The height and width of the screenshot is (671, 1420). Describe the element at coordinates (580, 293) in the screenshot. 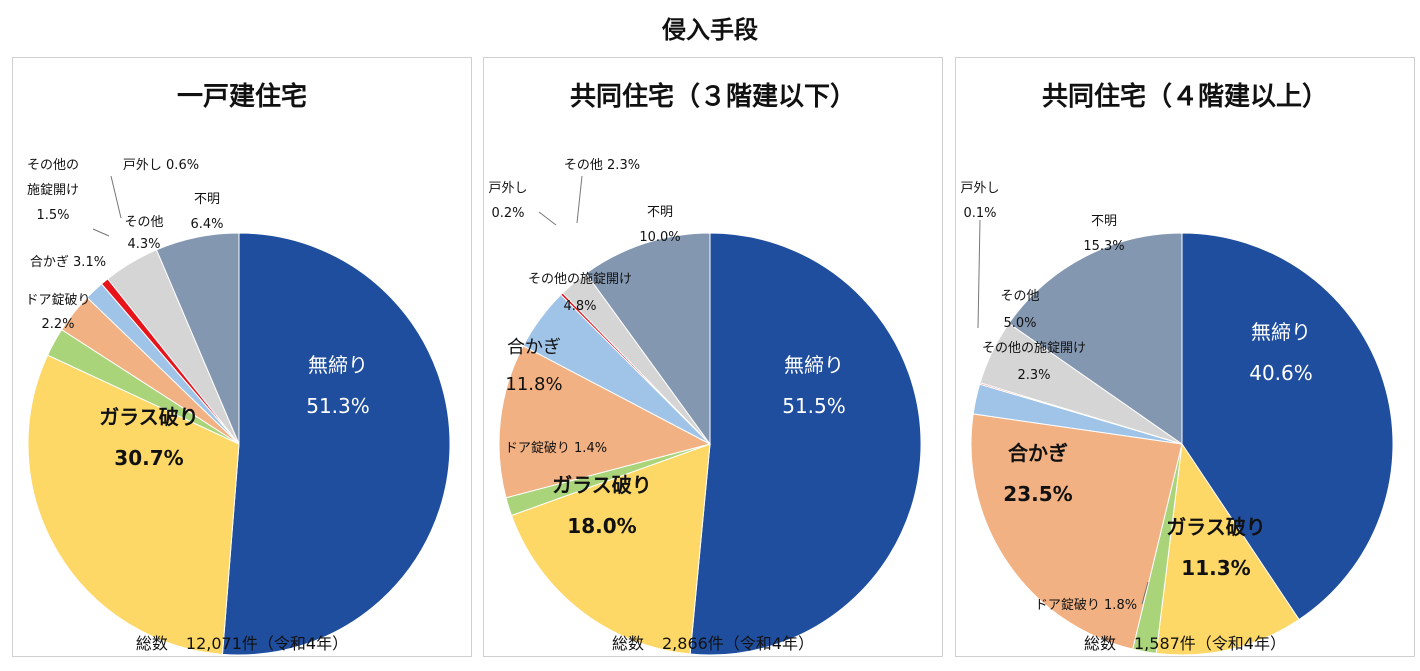

I see `slice-label: その他の施錠開け 4.8%` at that location.